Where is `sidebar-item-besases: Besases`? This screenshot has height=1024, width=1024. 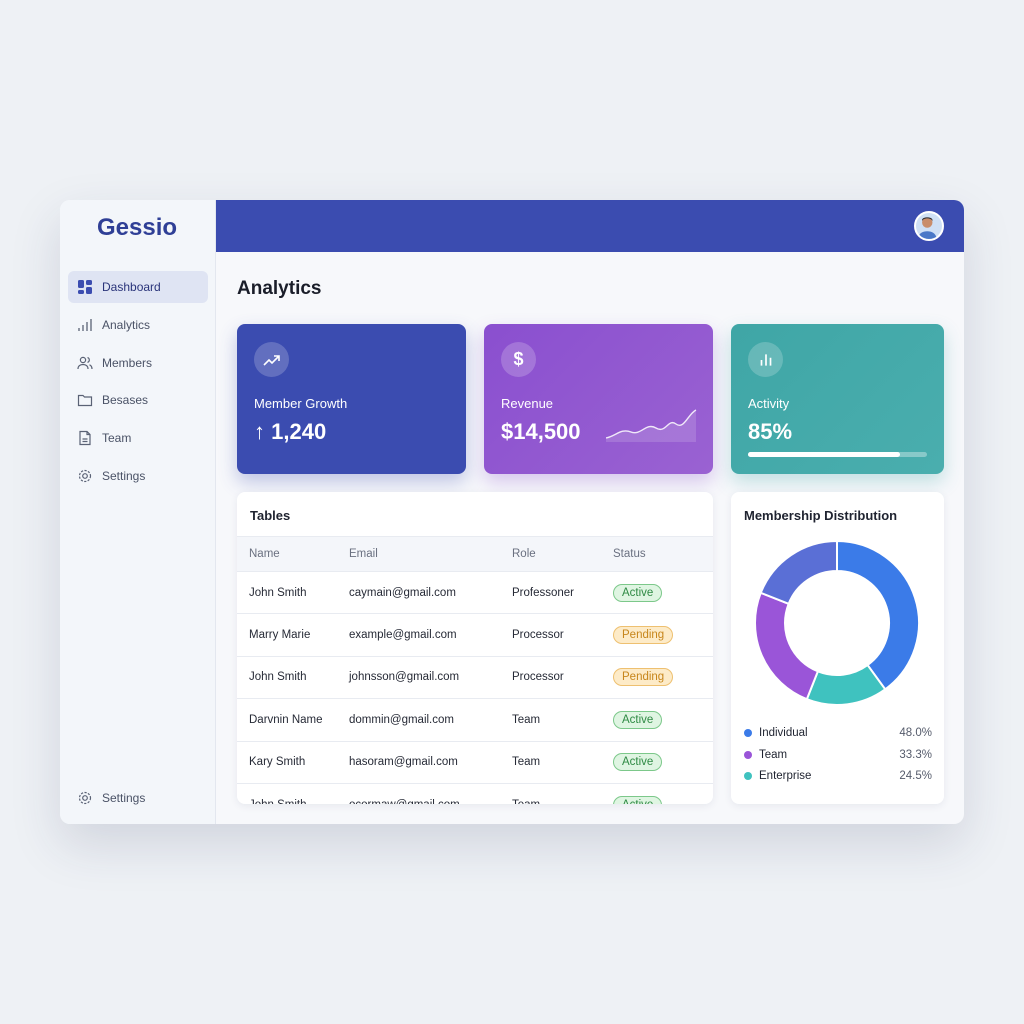
sidebar-item-besases: Besases is located at coordinates (138, 400).